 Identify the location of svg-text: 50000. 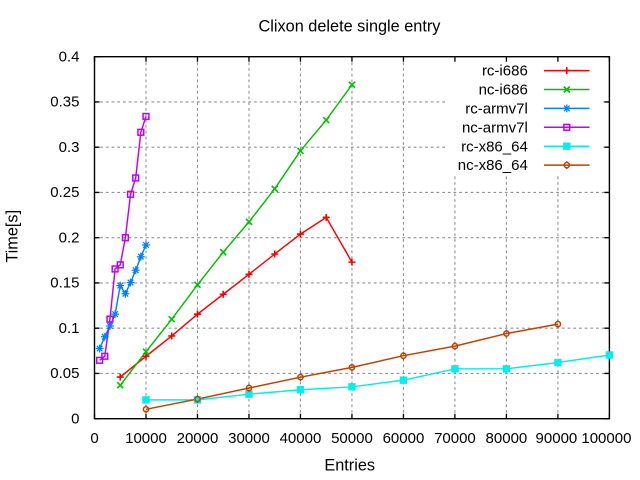
(352, 438).